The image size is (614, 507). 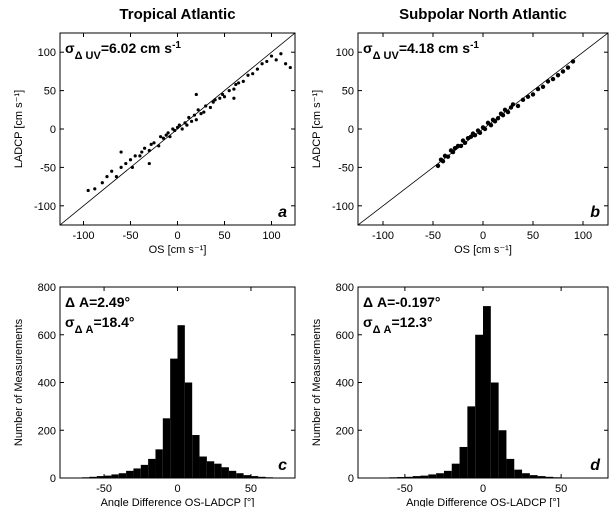 What do you see at coordinates (348, 92) in the screenshot?
I see `y-tick-label: 50` at bounding box center [348, 92].